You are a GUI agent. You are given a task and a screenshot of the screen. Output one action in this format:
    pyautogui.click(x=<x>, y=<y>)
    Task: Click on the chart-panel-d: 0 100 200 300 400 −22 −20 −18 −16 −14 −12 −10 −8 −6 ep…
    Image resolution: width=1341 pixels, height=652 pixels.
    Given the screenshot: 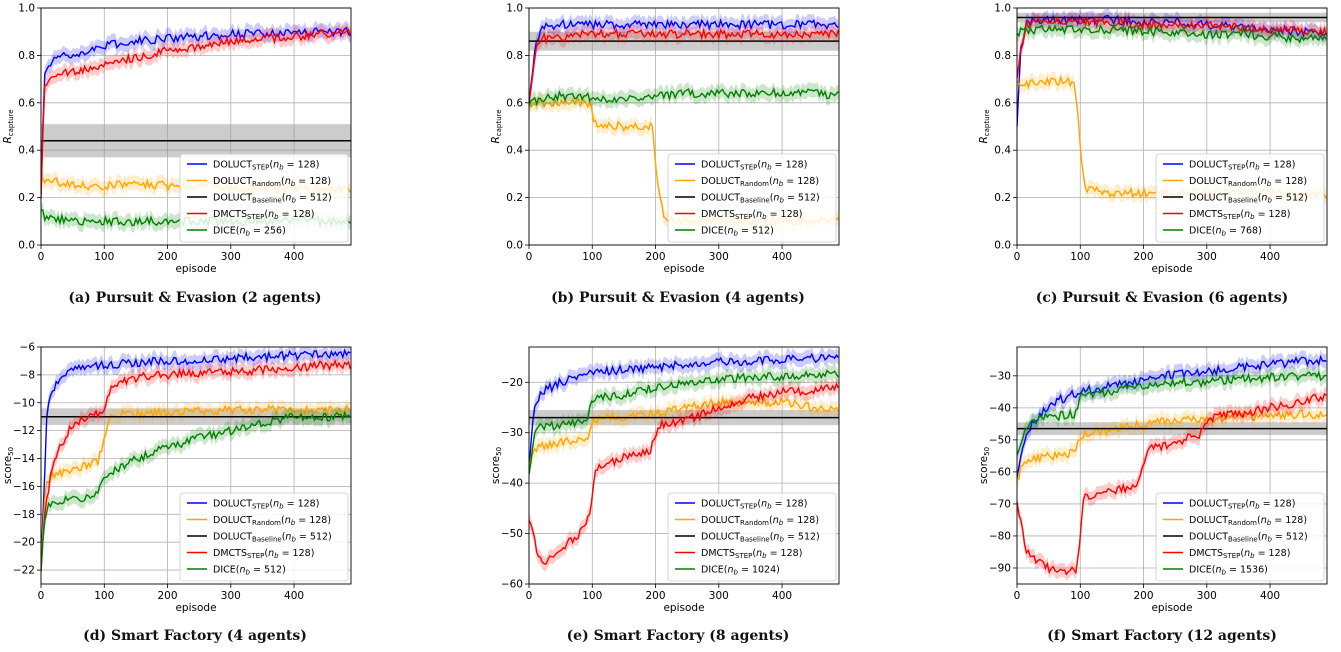 What is the action you would take?
    pyautogui.click(x=177, y=478)
    